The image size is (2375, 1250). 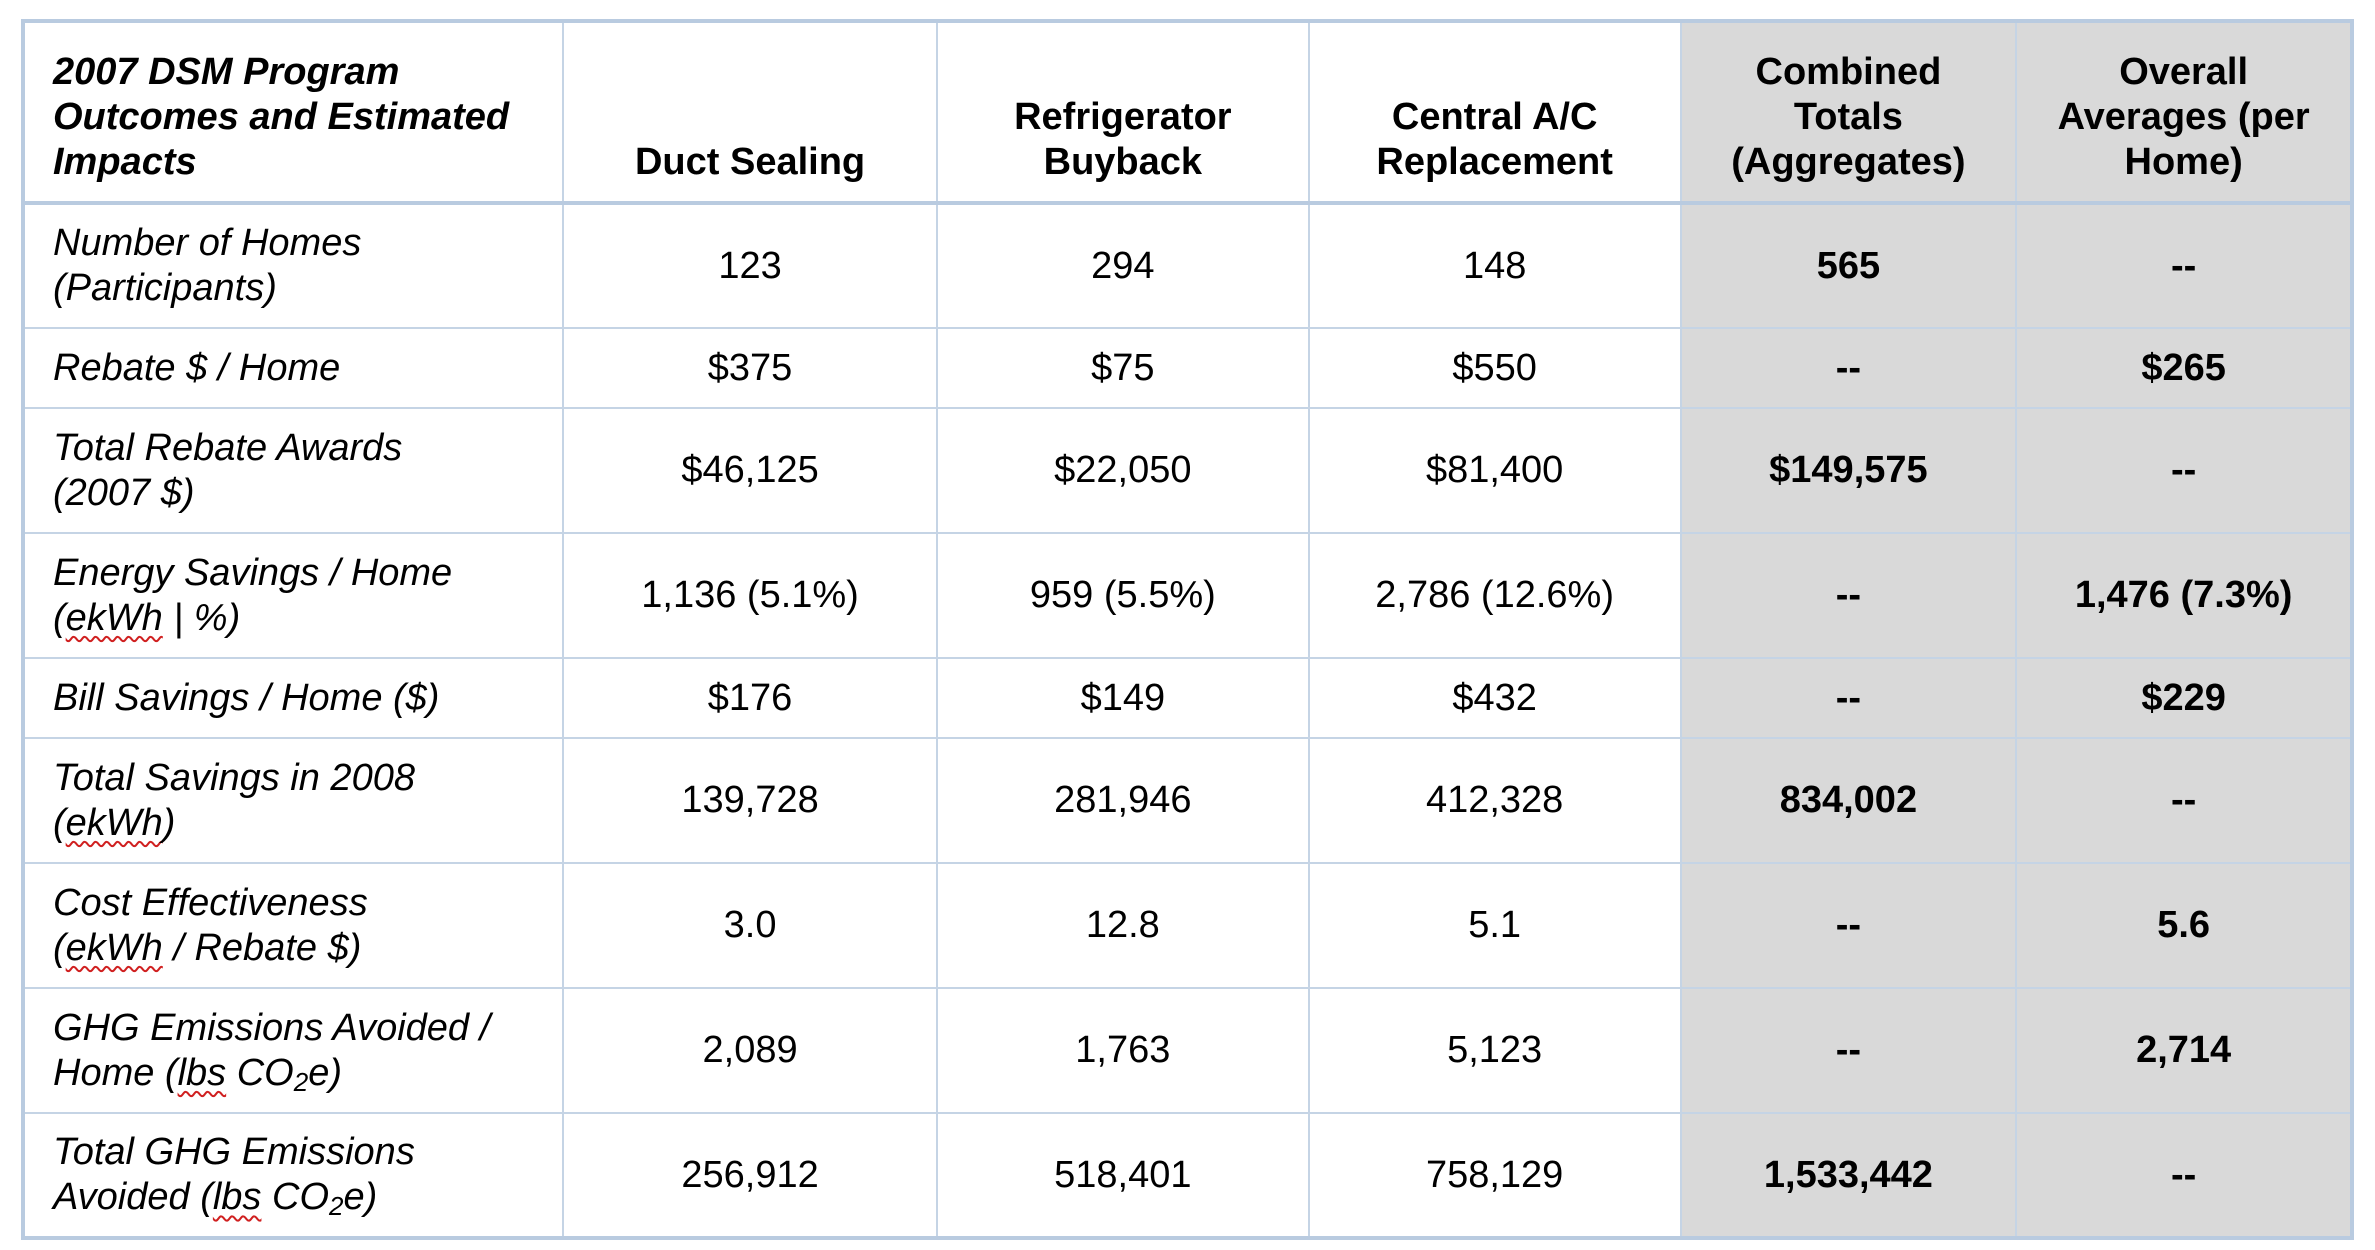 I want to click on cell-overall-averages: 1,476 (7.3%), so click(x=2184, y=595).